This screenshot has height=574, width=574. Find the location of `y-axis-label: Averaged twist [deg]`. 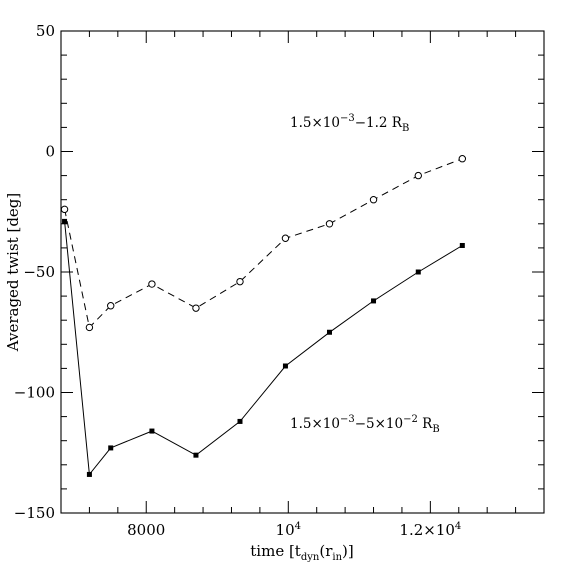

y-axis-label: Averaged twist [deg] is located at coordinates (13, 272).